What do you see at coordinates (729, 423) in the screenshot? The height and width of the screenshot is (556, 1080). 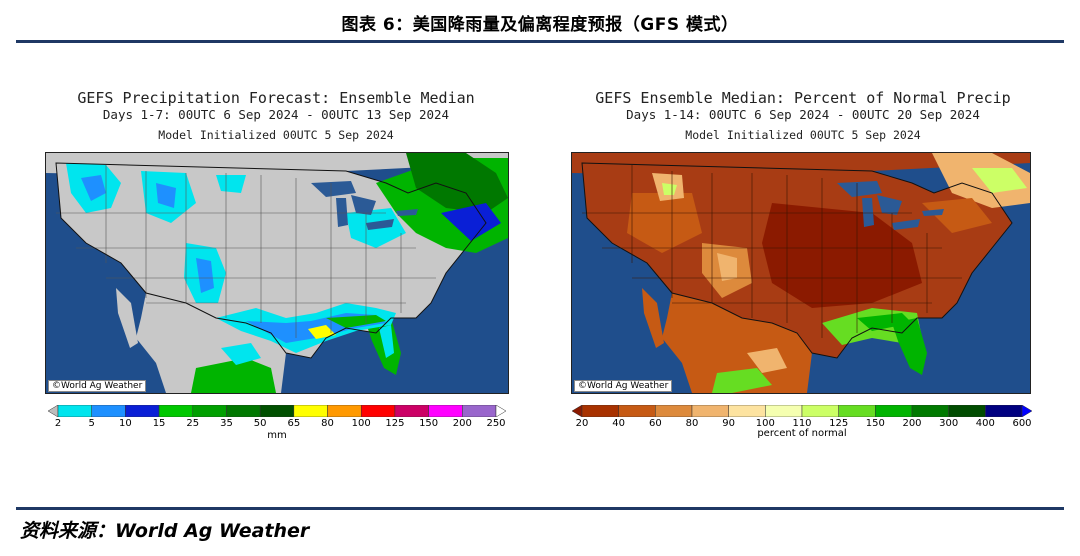 I see `colorbar-tick-label: 90` at bounding box center [729, 423].